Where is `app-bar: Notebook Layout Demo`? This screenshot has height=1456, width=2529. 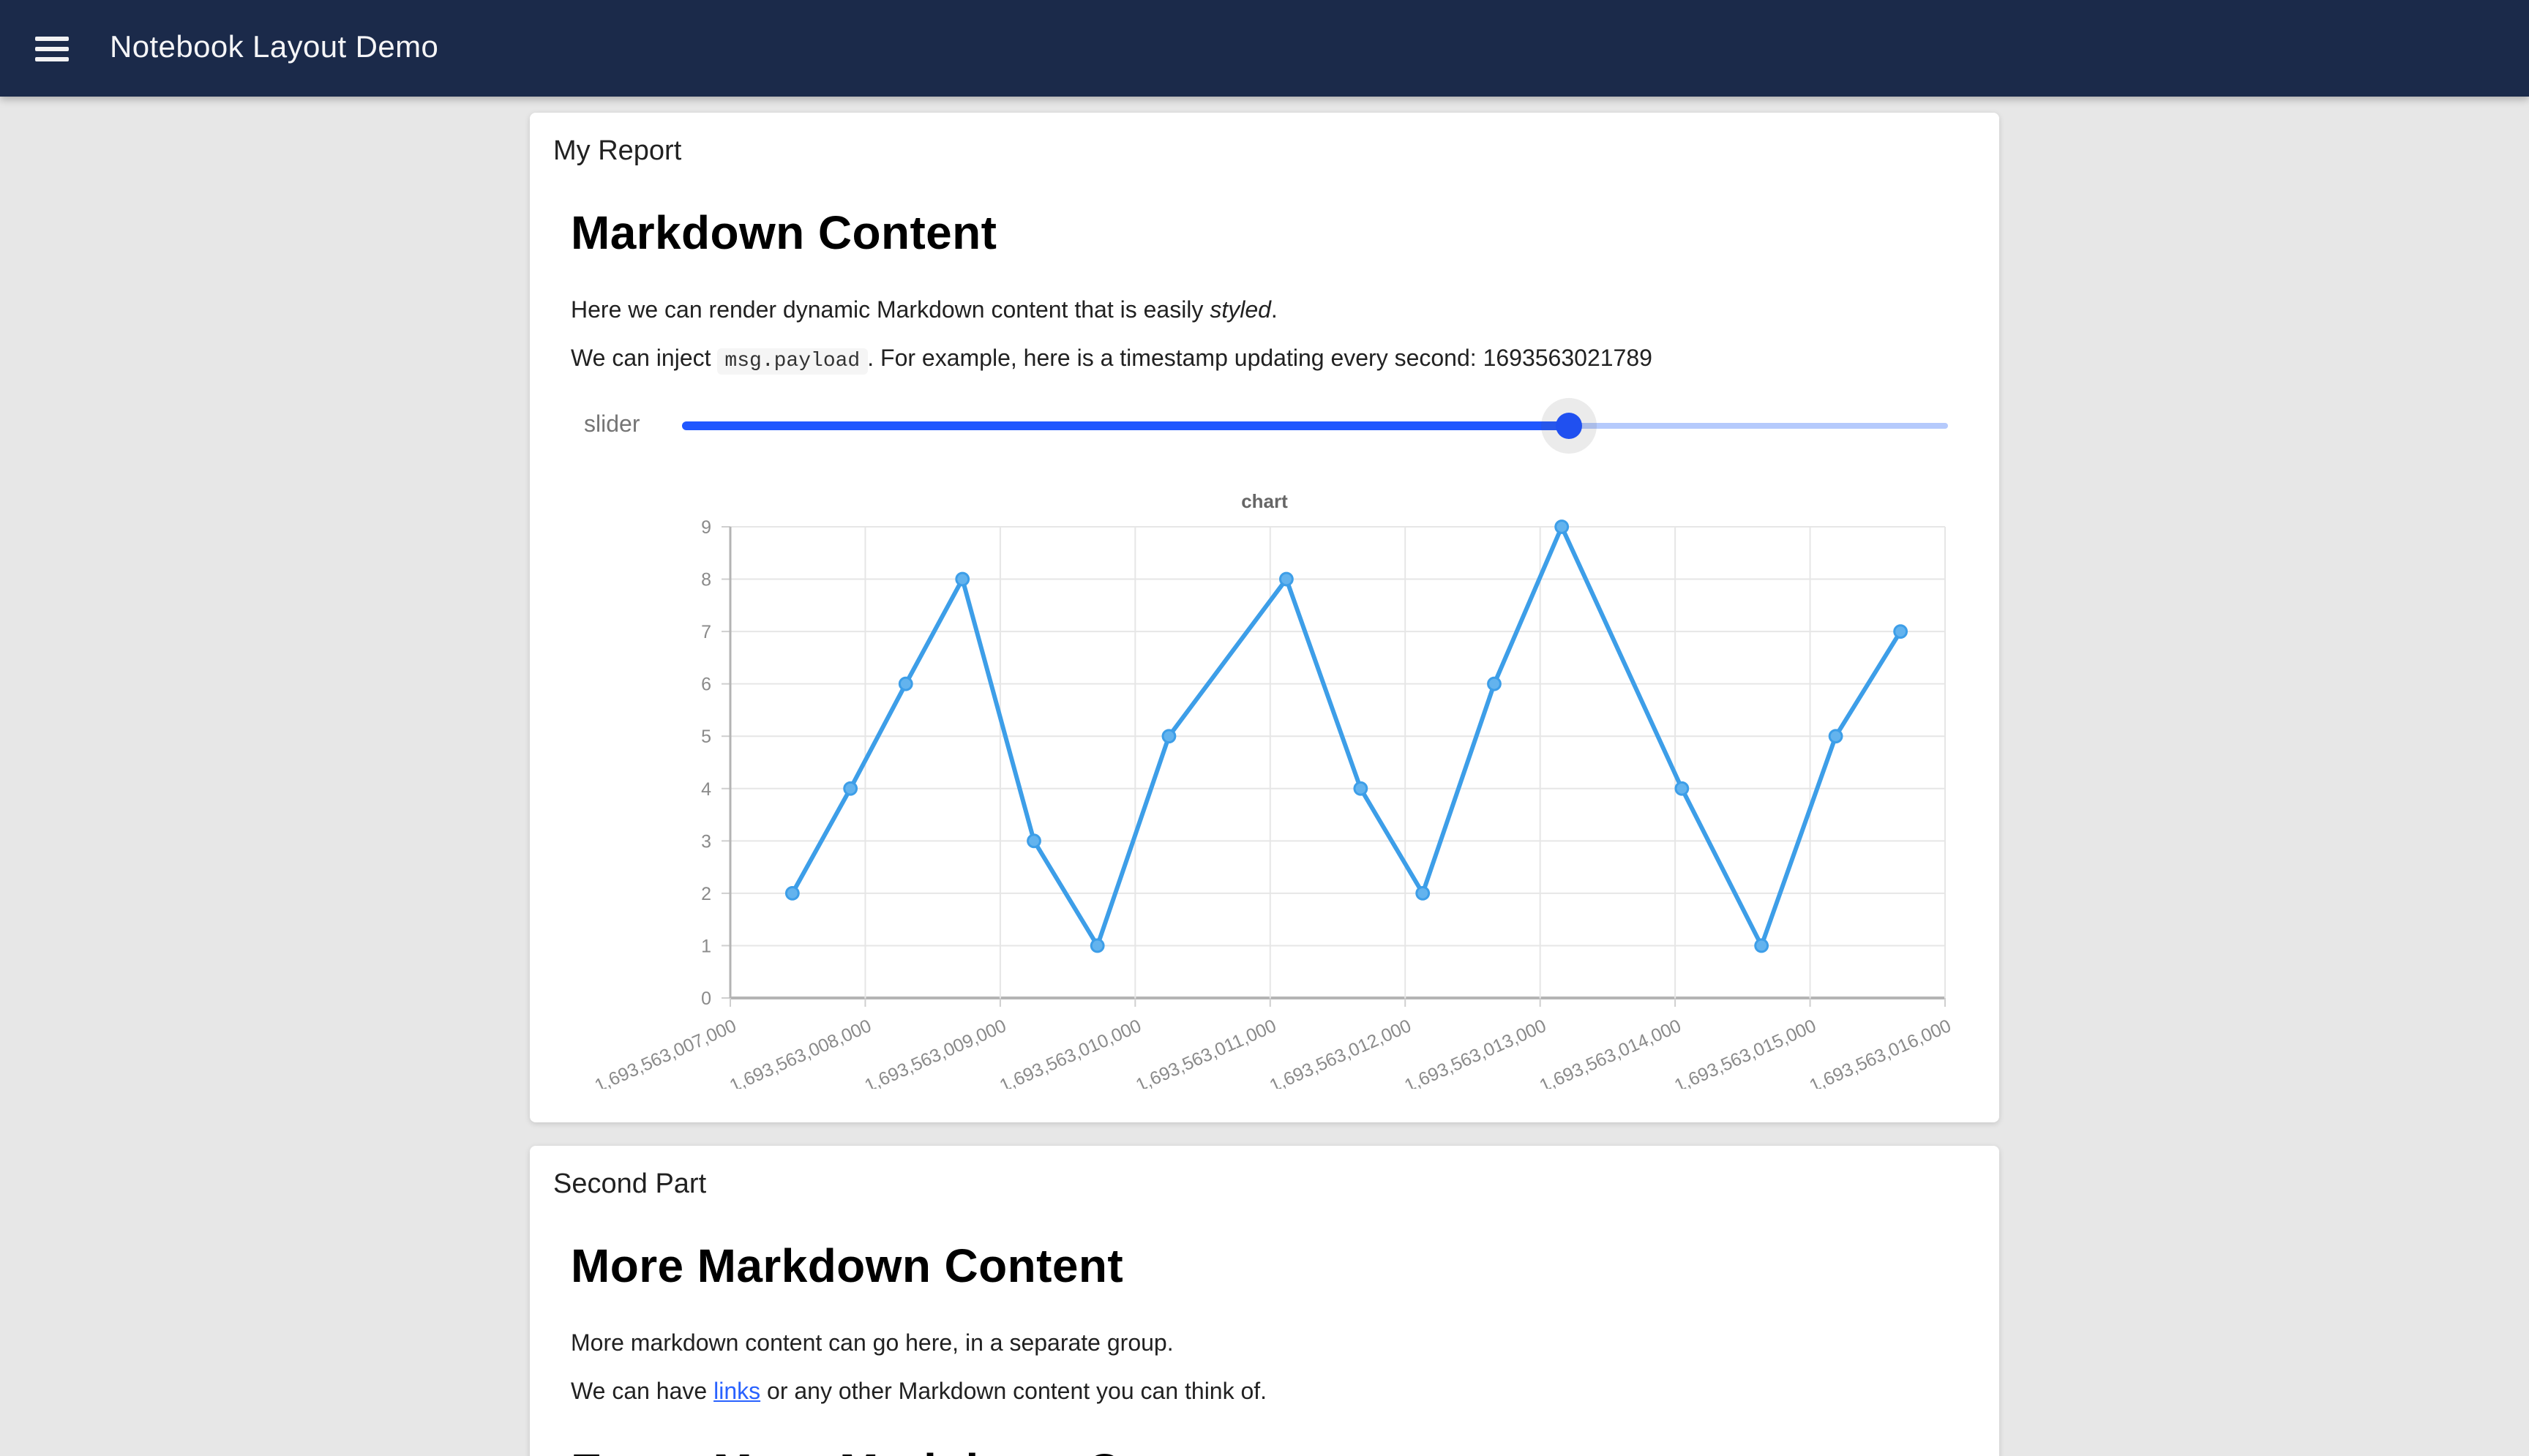 app-bar: Notebook Layout Demo is located at coordinates (1264, 49).